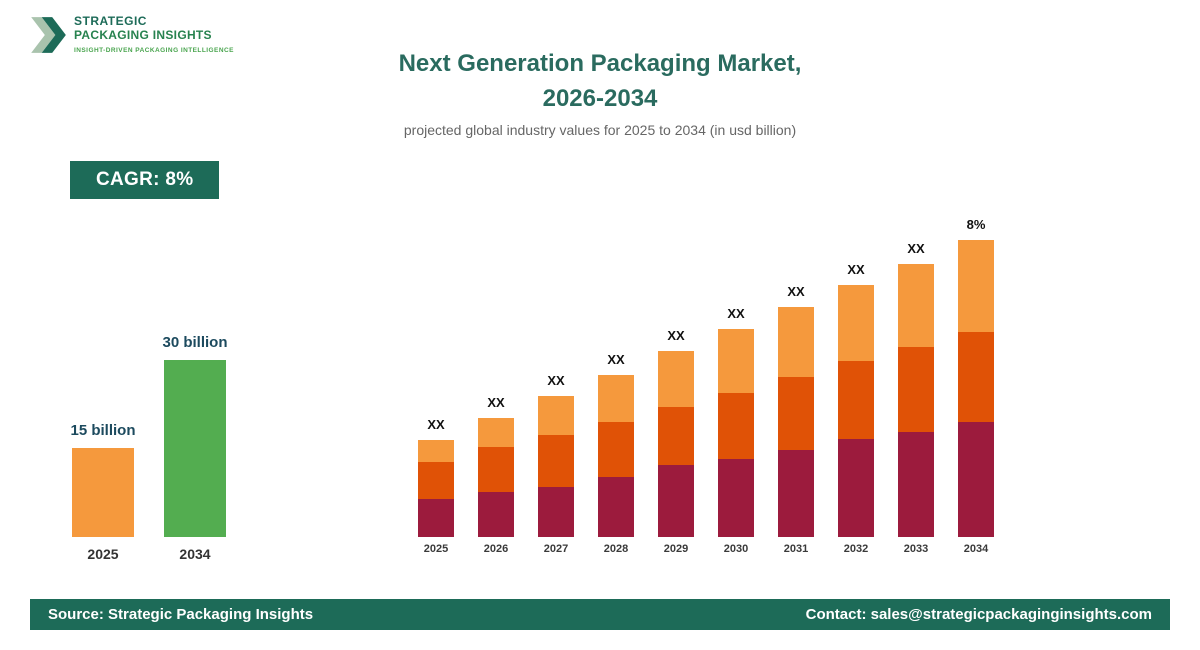 The image size is (1200, 650). Describe the element at coordinates (181, 614) in the screenshot. I see `footer-source: Source: Strategic Packaging Insights` at that location.